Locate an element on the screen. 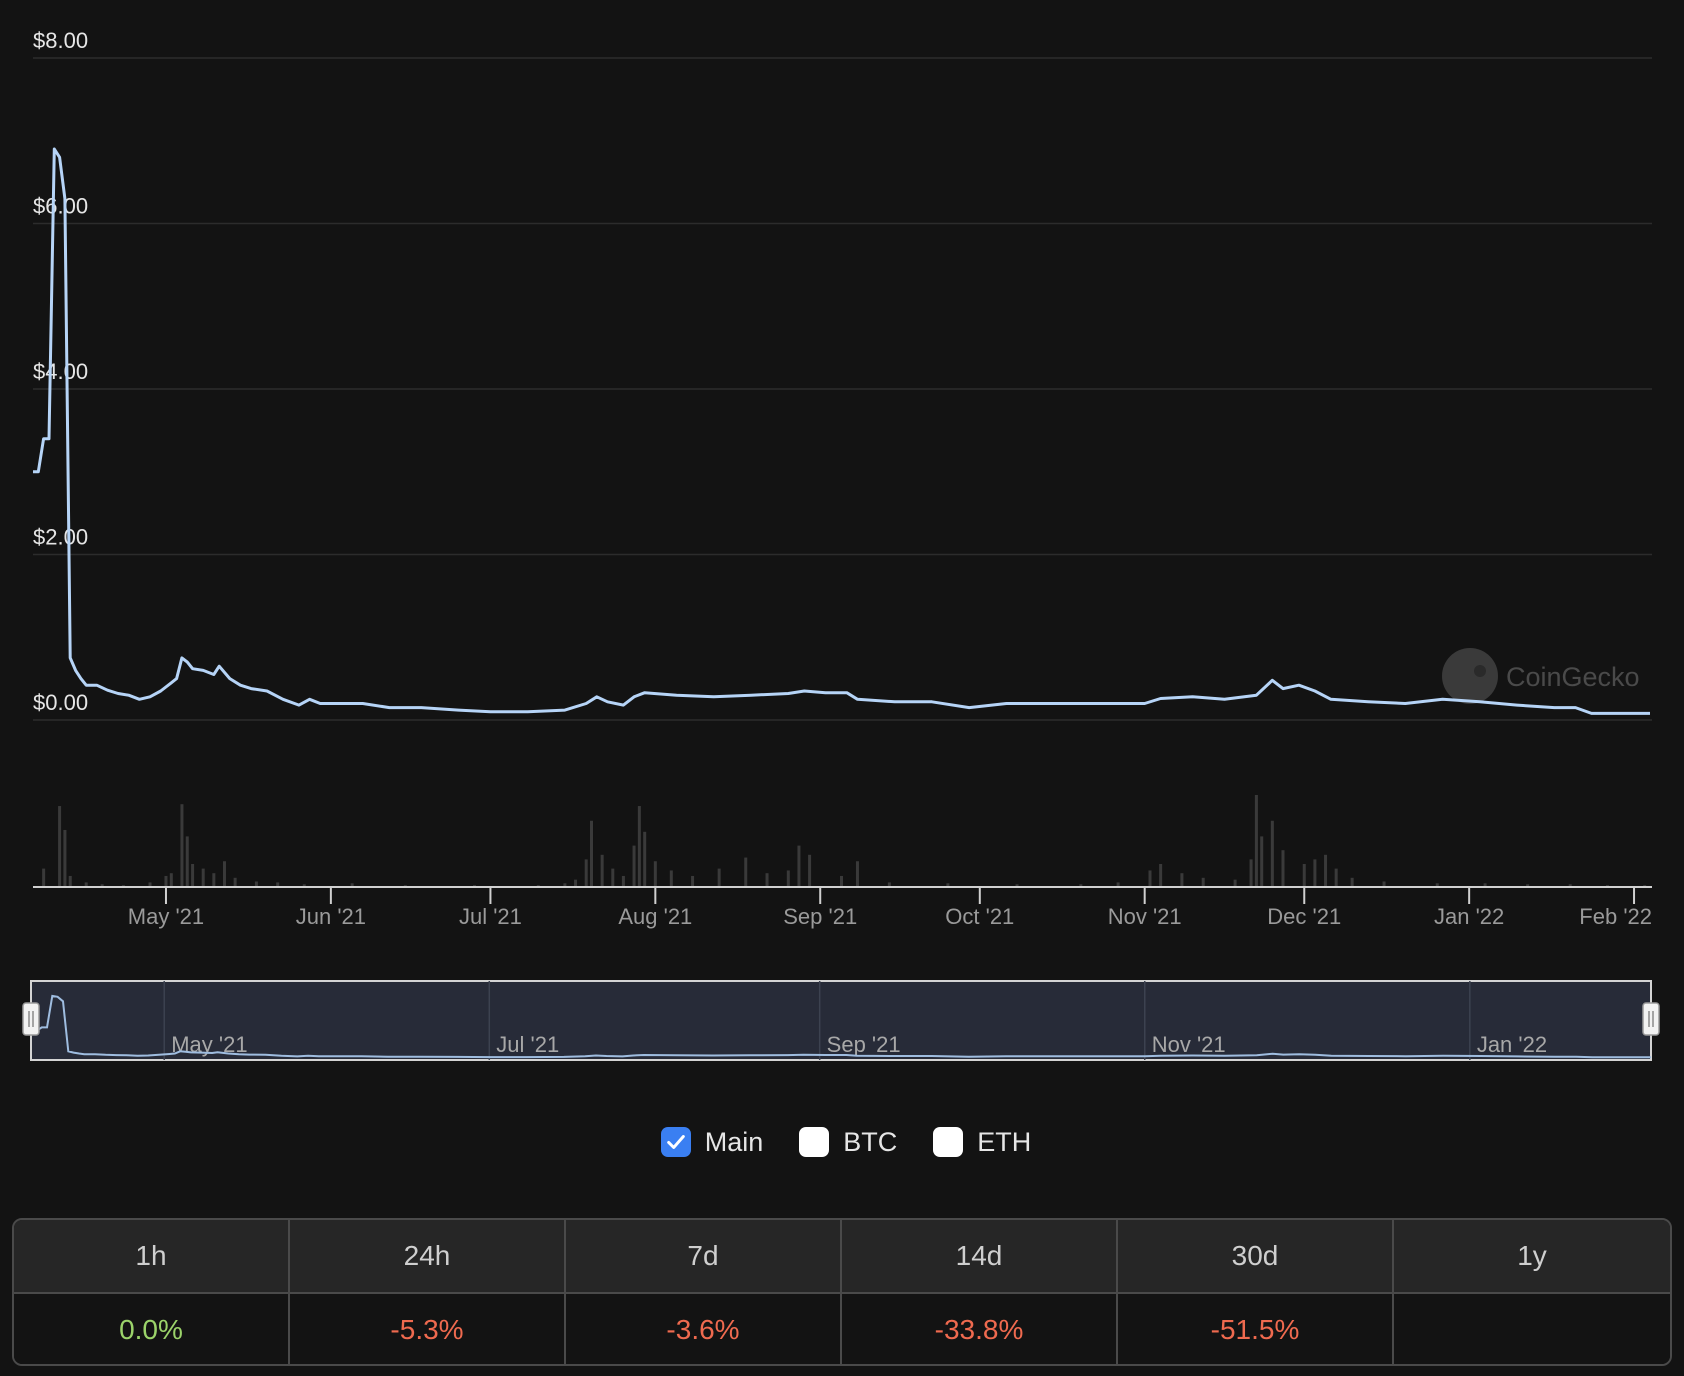  toggle-main: Main is located at coordinates (712, 1142).